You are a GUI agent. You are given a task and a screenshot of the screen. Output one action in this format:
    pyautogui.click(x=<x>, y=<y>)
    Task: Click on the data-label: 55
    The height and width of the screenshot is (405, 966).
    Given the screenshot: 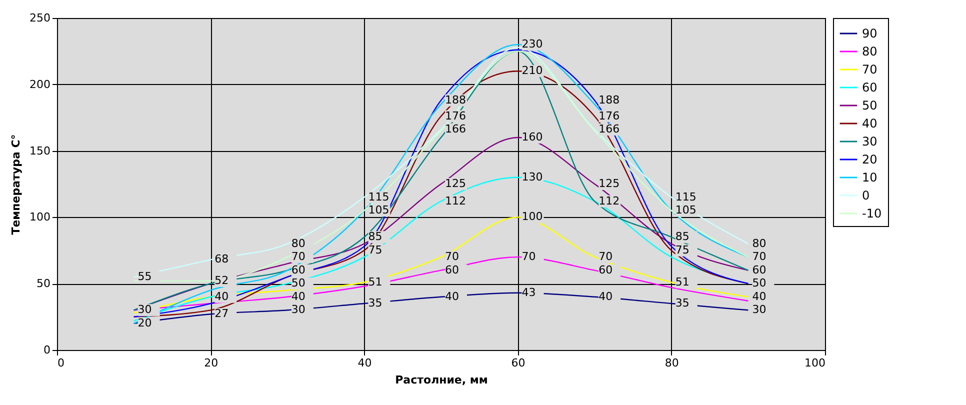 What is the action you would take?
    pyautogui.click(x=145, y=276)
    